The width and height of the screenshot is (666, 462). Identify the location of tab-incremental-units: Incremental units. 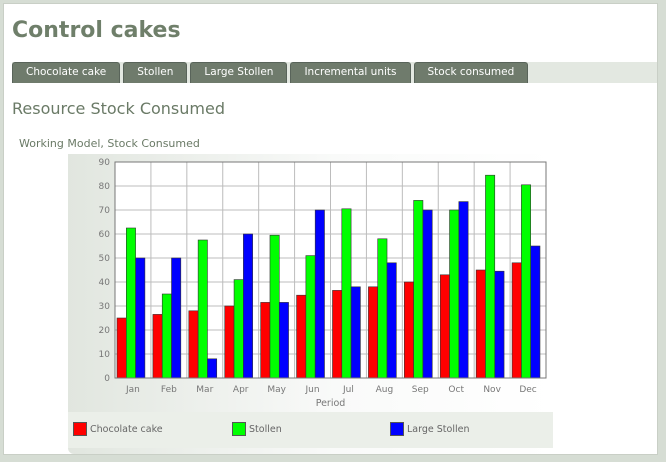
(350, 72).